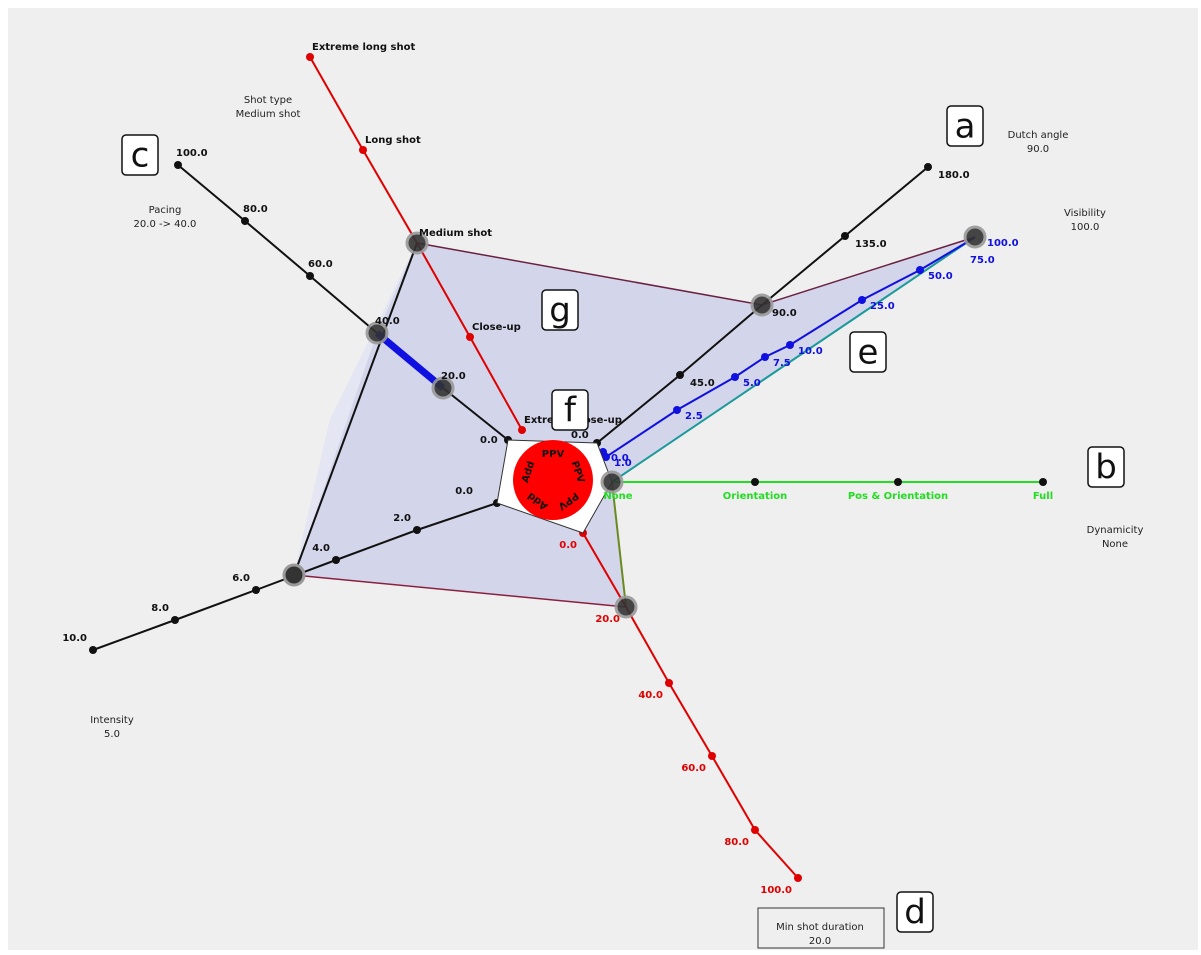 Image resolution: width=1201 pixels, height=955 pixels. What do you see at coordinates (954, 175) in the screenshot?
I see `tick-label: 180.0` at bounding box center [954, 175].